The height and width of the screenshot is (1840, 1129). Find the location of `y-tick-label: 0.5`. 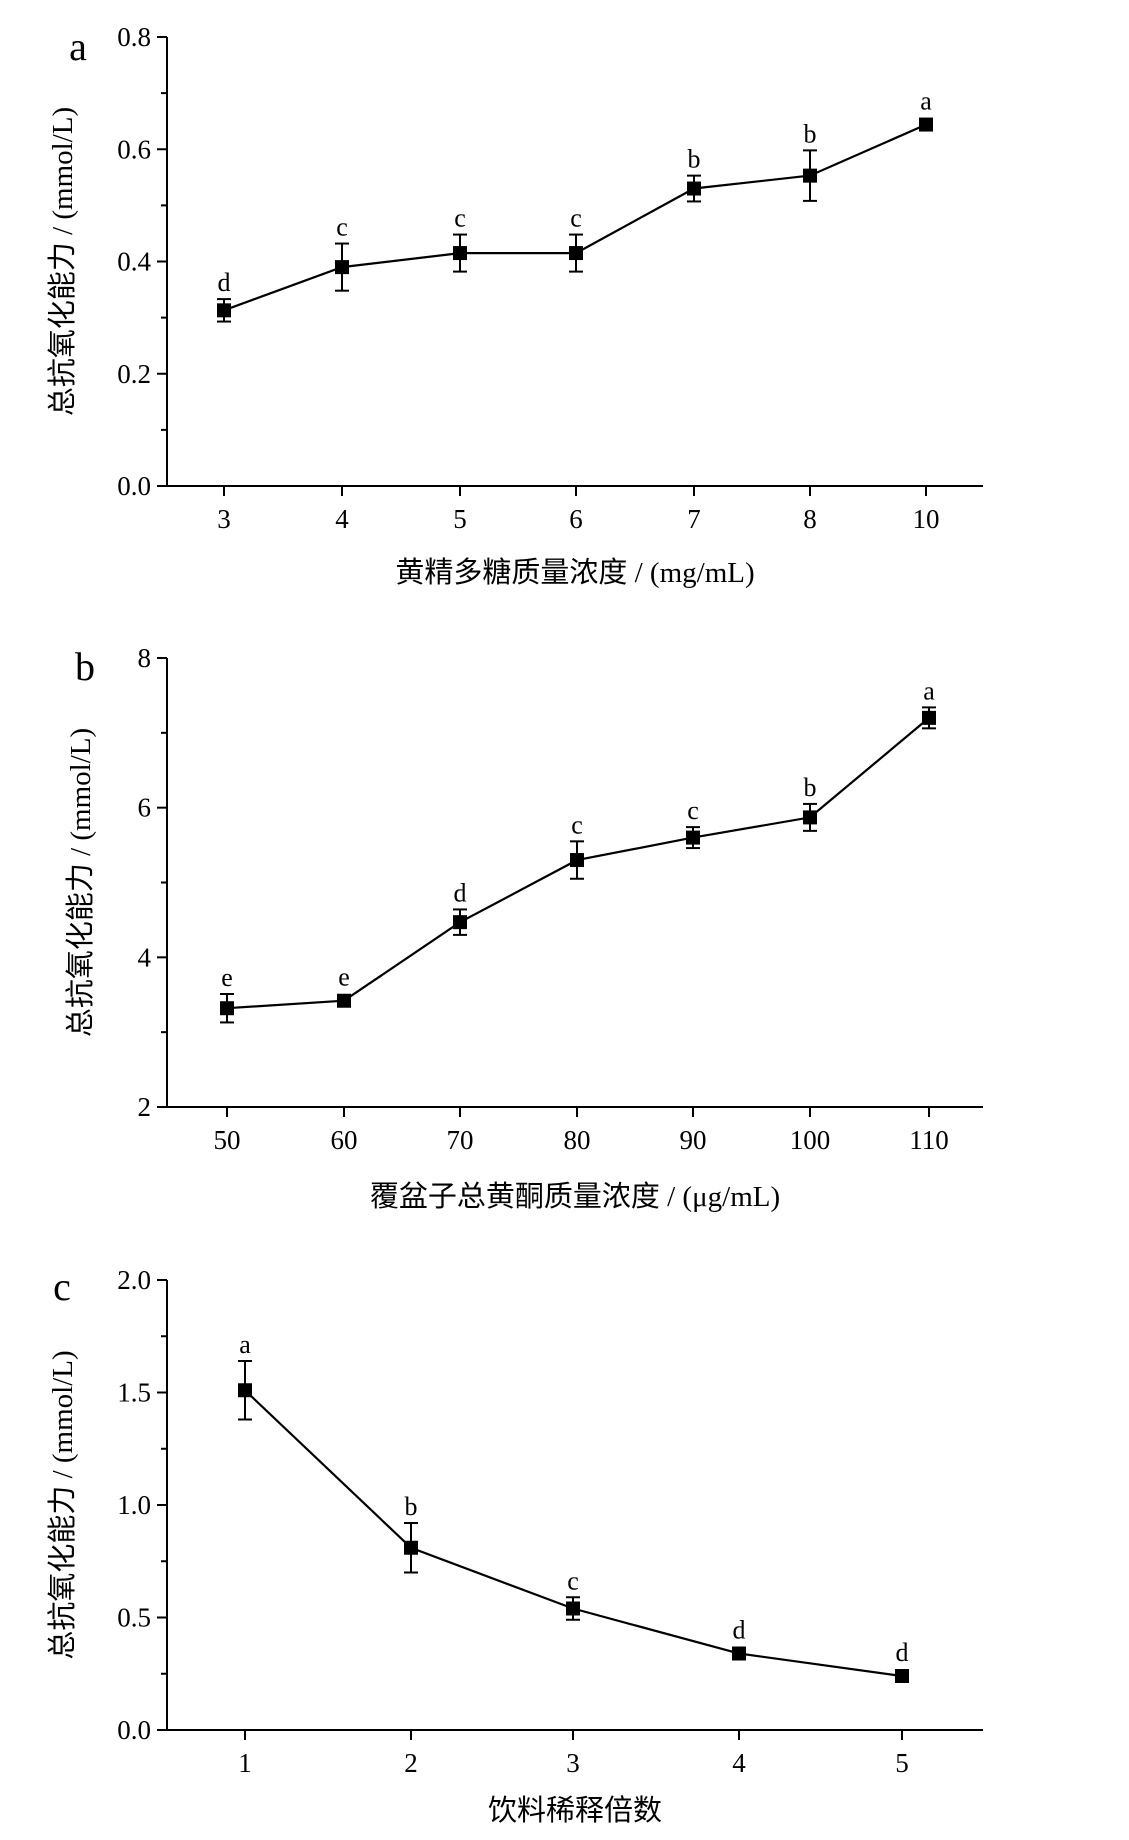

y-tick-label: 0.5 is located at coordinates (134, 1618).